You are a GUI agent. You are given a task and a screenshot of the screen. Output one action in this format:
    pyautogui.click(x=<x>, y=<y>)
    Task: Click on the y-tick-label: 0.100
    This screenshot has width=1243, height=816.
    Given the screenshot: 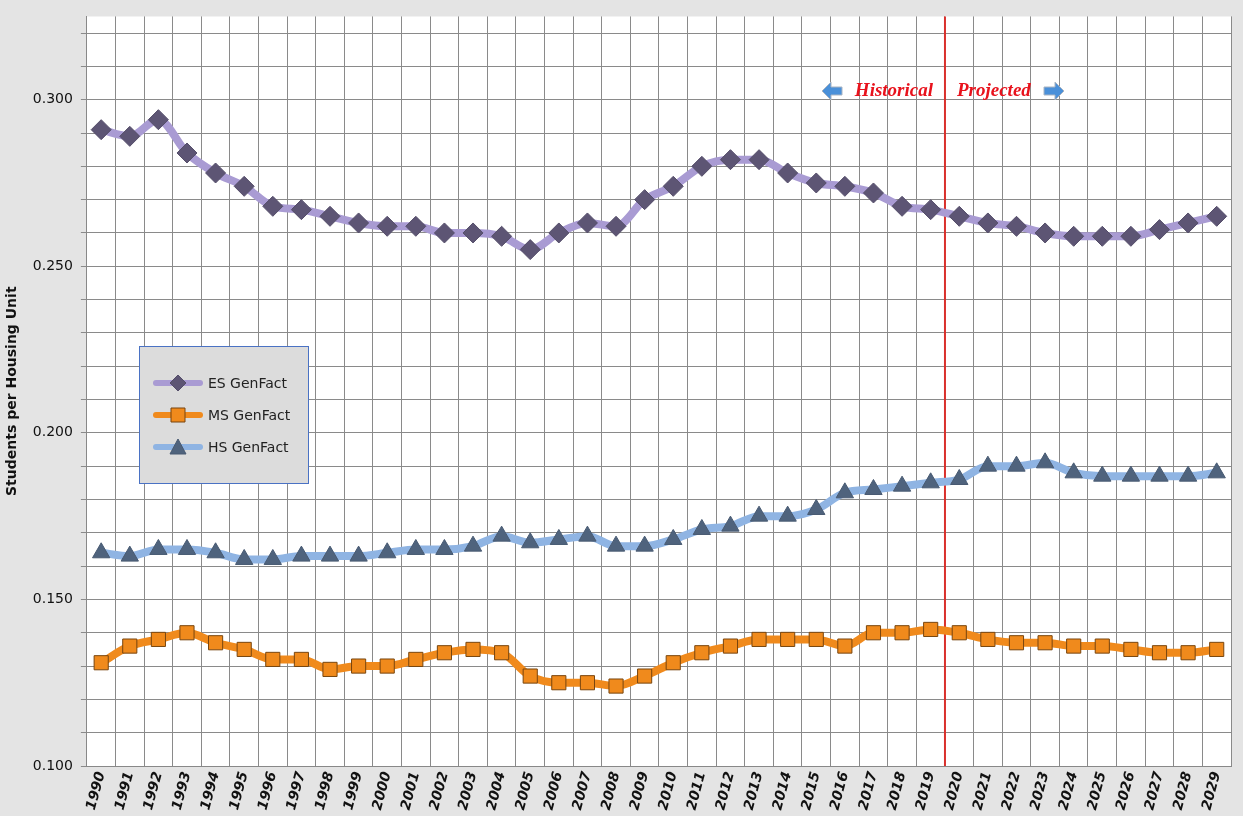 What is the action you would take?
    pyautogui.click(x=52, y=764)
    